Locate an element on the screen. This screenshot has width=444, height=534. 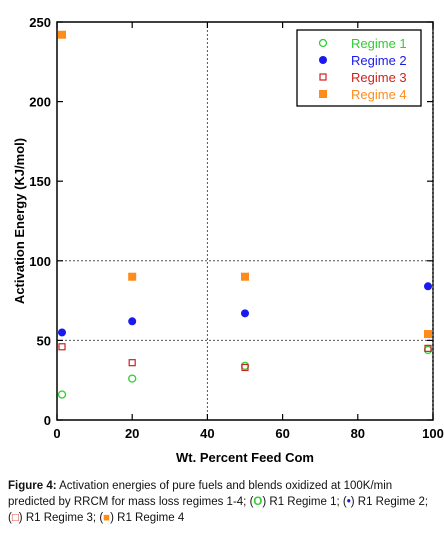
caption-regime4-symbol: ■ is located at coordinates (107, 518).